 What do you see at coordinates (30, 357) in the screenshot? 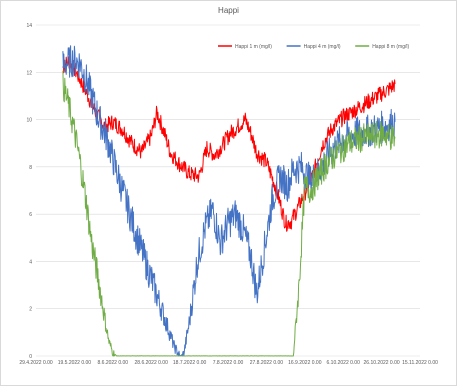
I see `y-tick-label: 0` at bounding box center [30, 357].